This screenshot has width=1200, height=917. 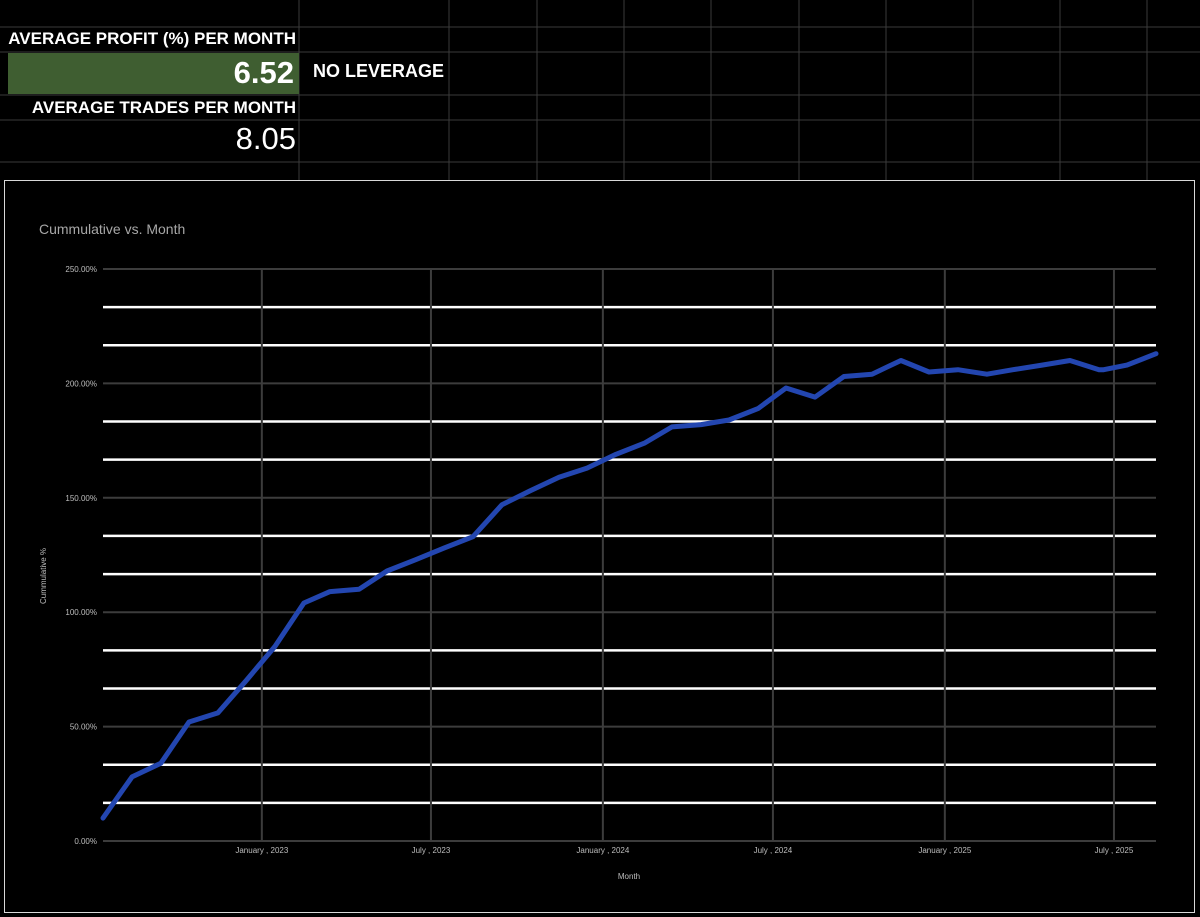 What do you see at coordinates (163, 107) in the screenshot?
I see `trades-label: AVERAGE TRADES PER MONTH` at bounding box center [163, 107].